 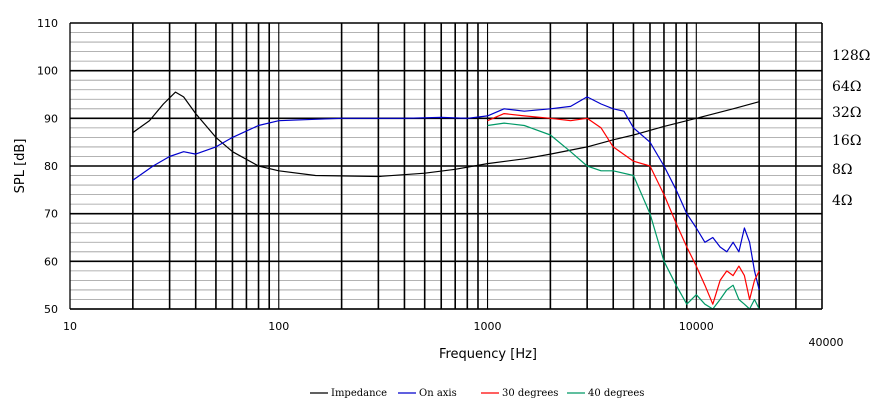 I want to click on y-tick-label: 90, so click(x=51, y=118).